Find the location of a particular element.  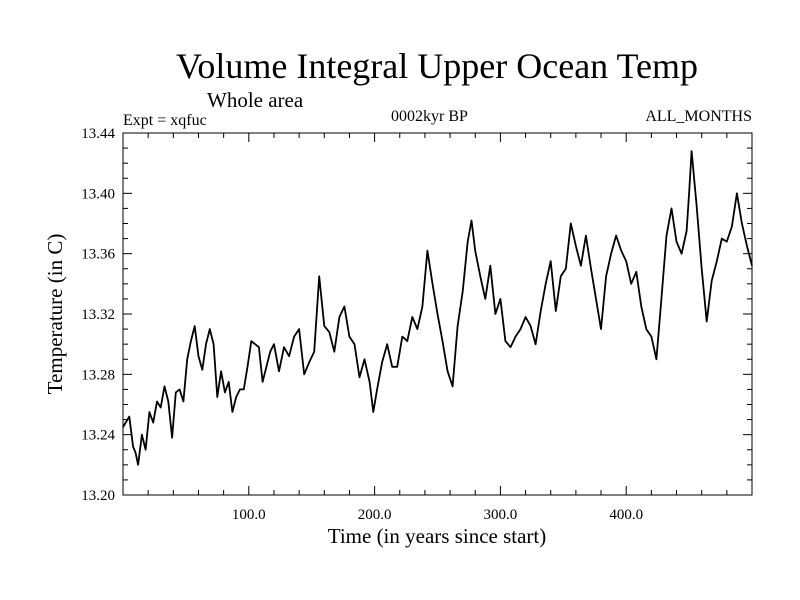

experiment-label: Expt = xqfuc is located at coordinates (165, 120).